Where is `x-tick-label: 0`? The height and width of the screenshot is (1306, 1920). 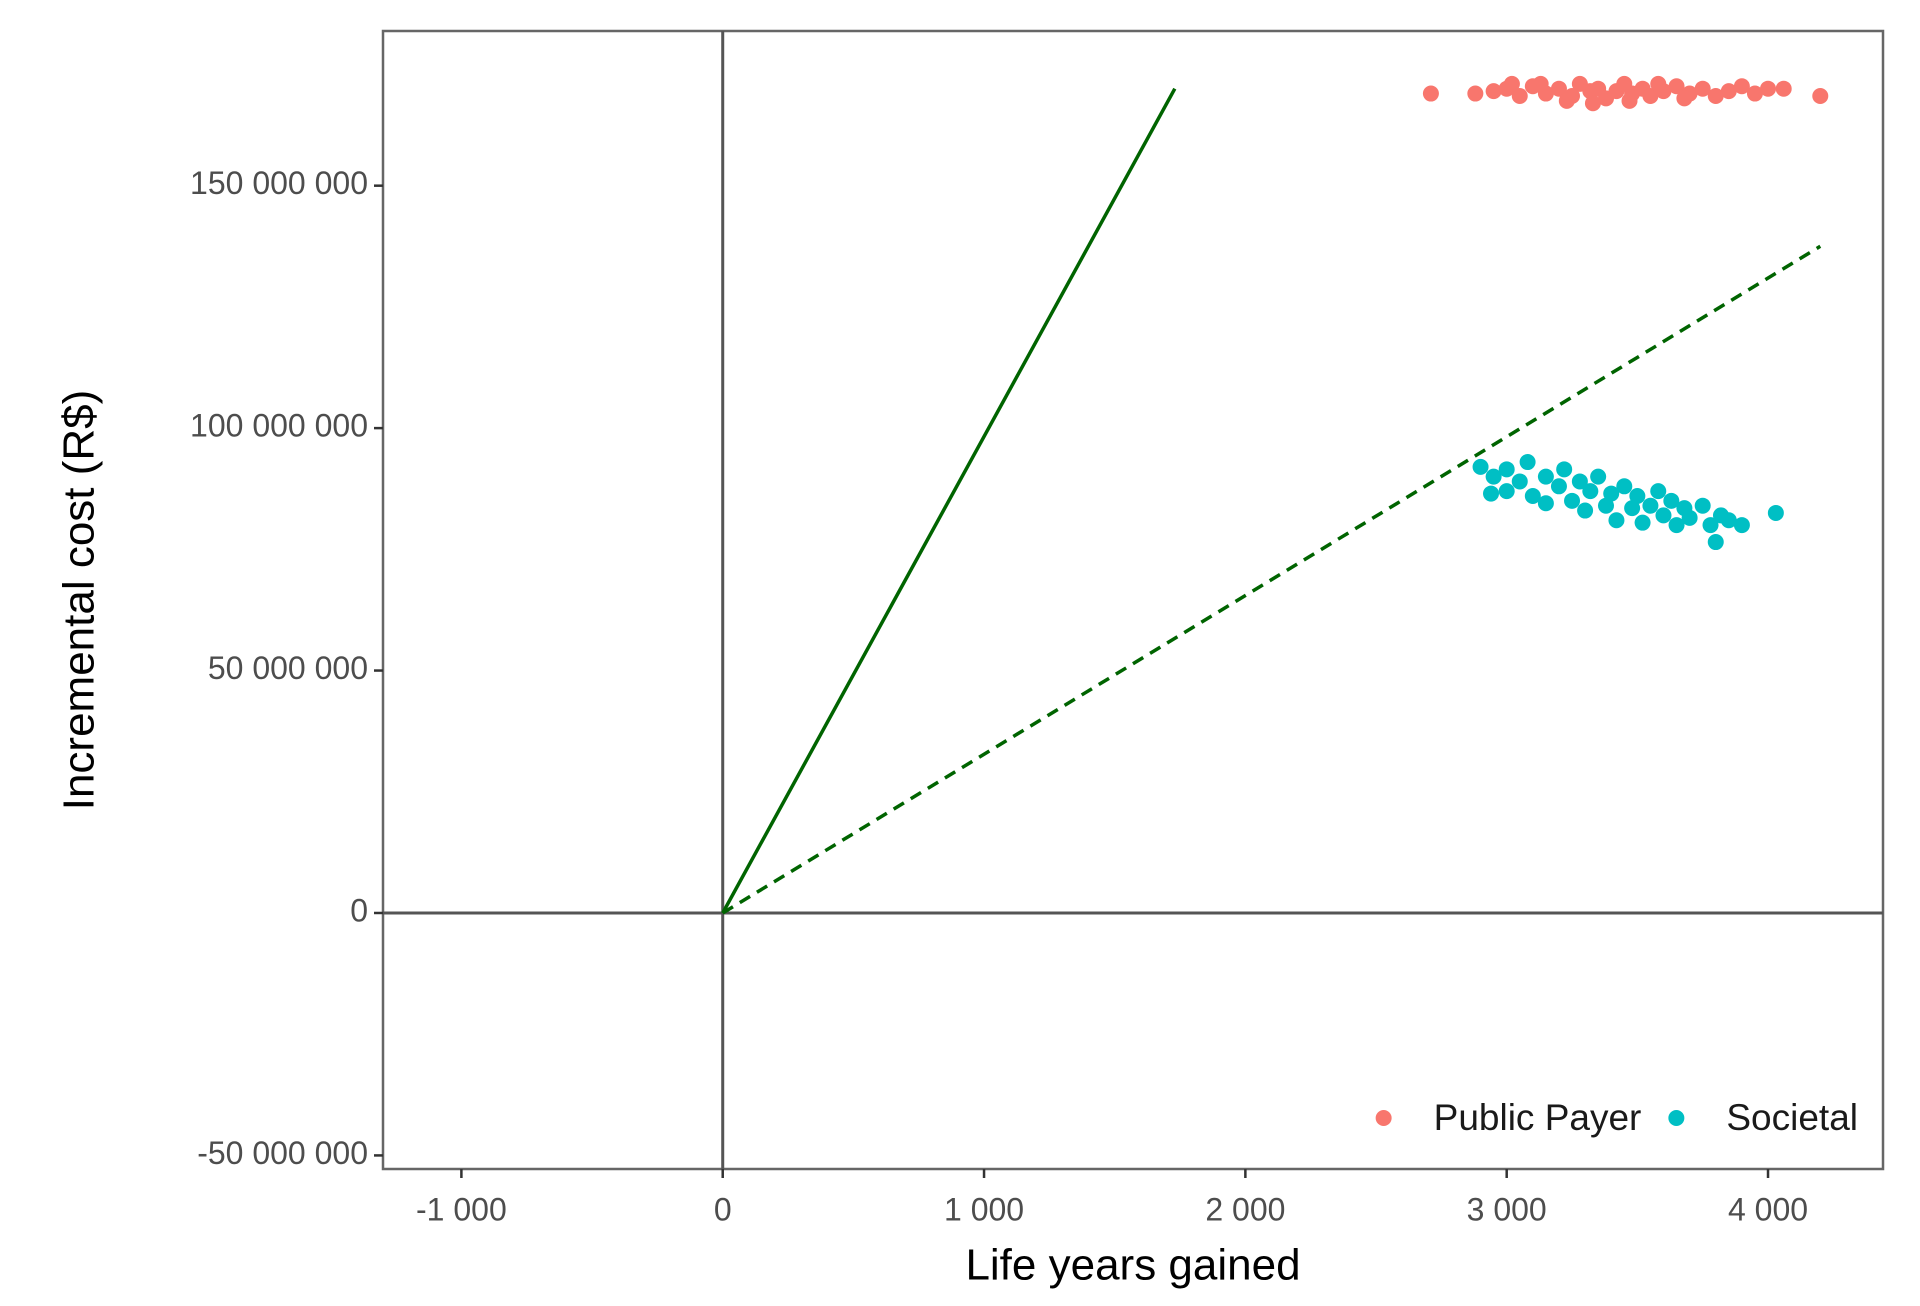
x-tick-label: 0 is located at coordinates (723, 1209).